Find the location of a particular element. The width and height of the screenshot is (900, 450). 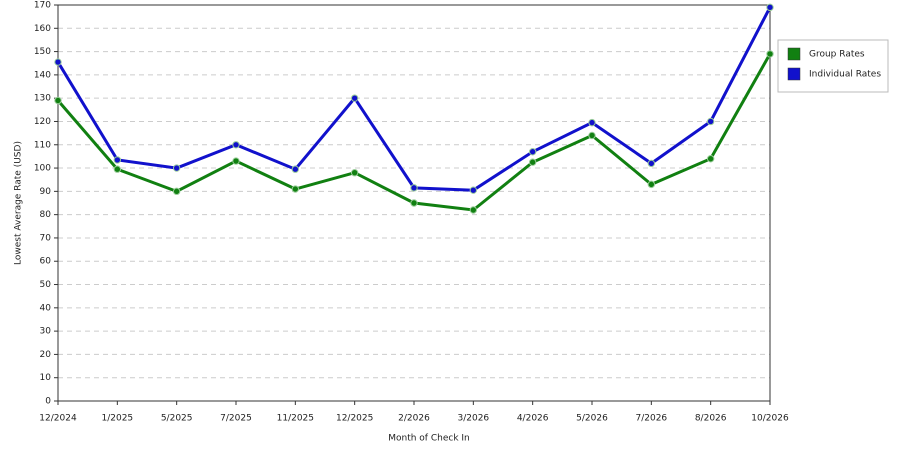

x-tick-label: 7/2026 is located at coordinates (651, 419).